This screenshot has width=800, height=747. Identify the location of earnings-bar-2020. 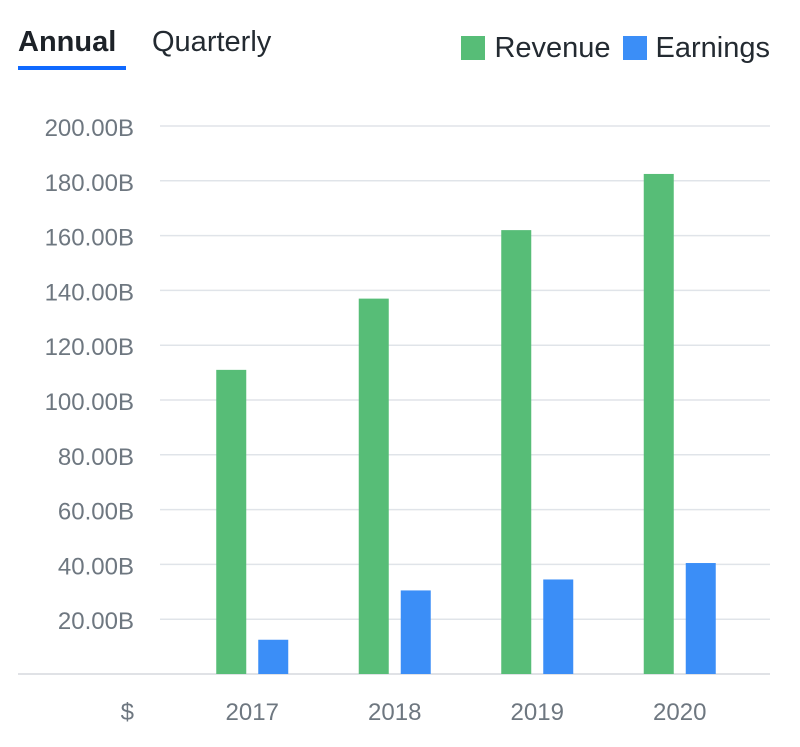
(700, 618).